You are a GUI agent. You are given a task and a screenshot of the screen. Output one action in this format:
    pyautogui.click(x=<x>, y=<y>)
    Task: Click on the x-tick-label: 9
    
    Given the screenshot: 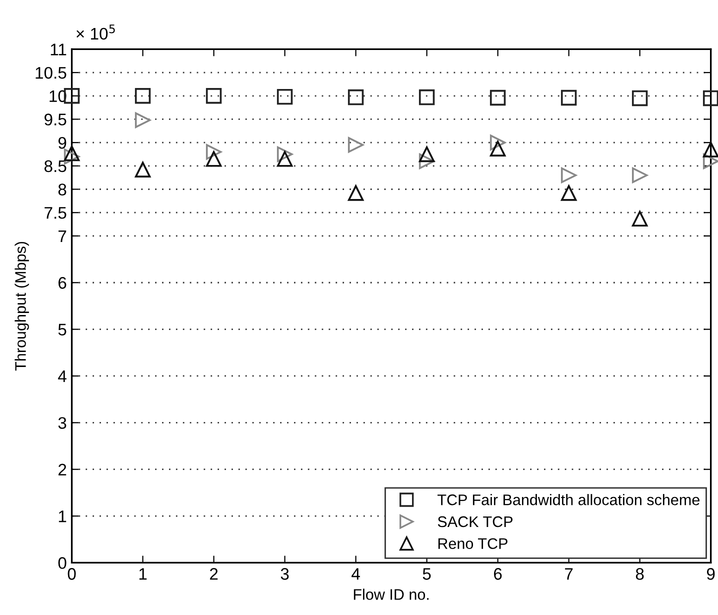 What is the action you would take?
    pyautogui.click(x=710, y=574)
    